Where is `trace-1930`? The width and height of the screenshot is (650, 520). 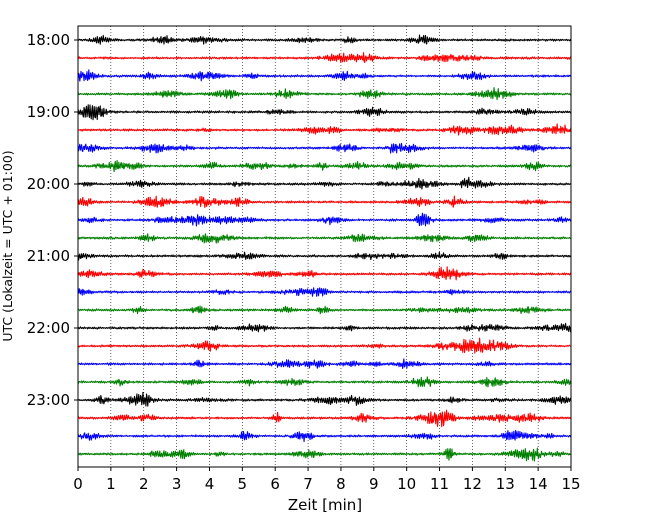 trace-1930 is located at coordinates (324, 148).